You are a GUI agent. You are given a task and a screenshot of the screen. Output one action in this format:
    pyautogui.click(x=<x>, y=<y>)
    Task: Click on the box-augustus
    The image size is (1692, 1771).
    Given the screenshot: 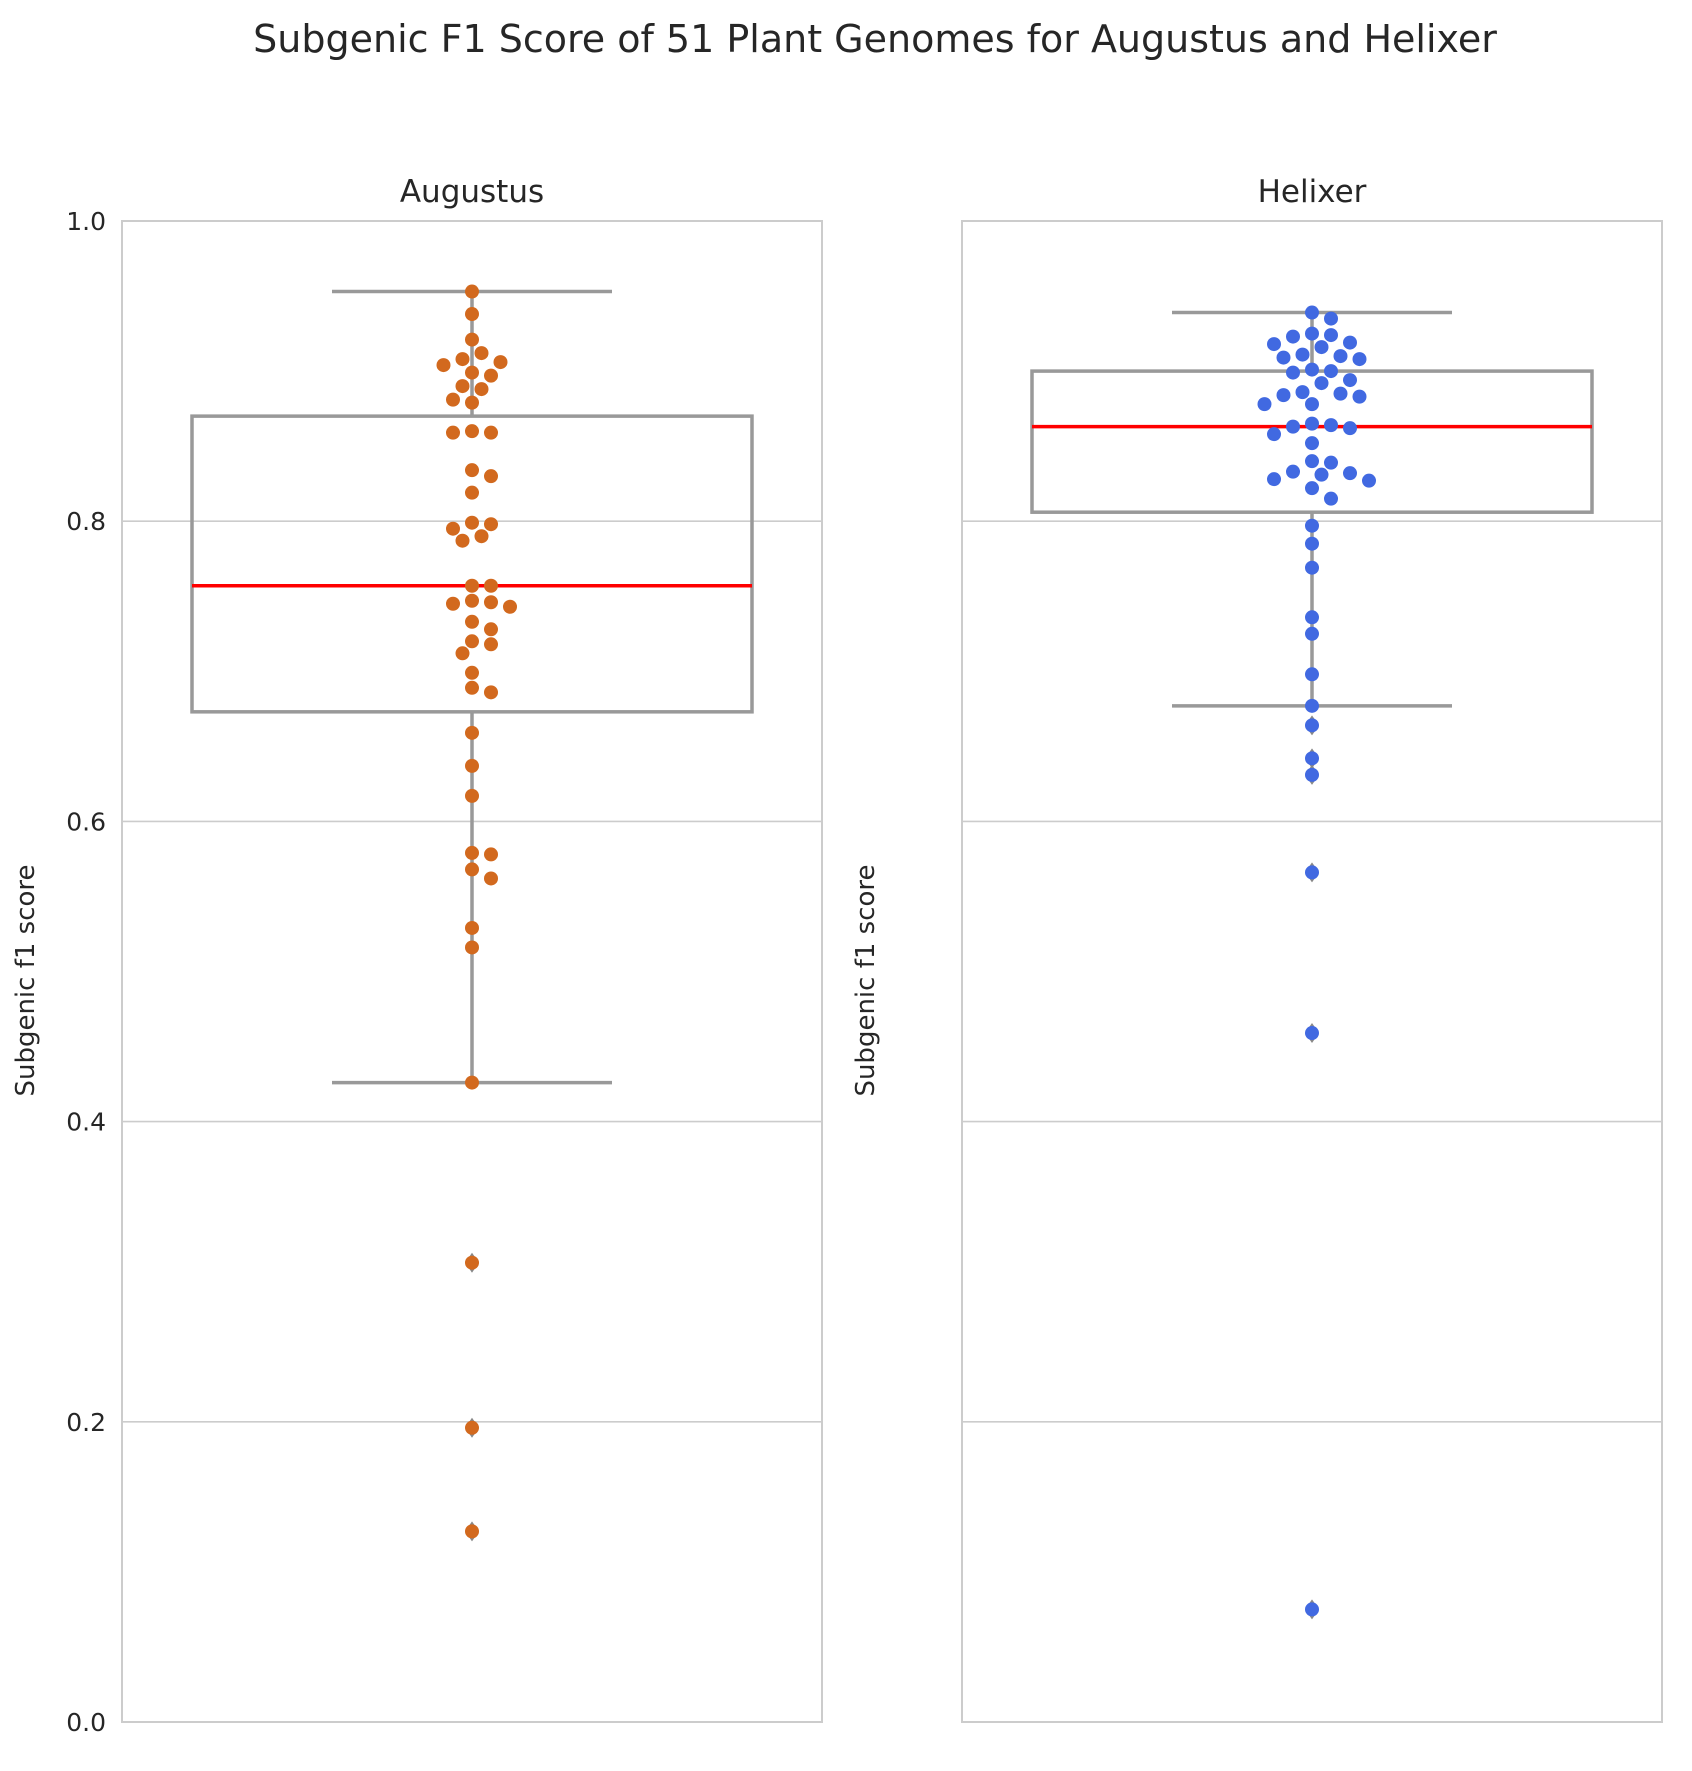 What is the action you would take?
    pyautogui.click(x=472, y=564)
    